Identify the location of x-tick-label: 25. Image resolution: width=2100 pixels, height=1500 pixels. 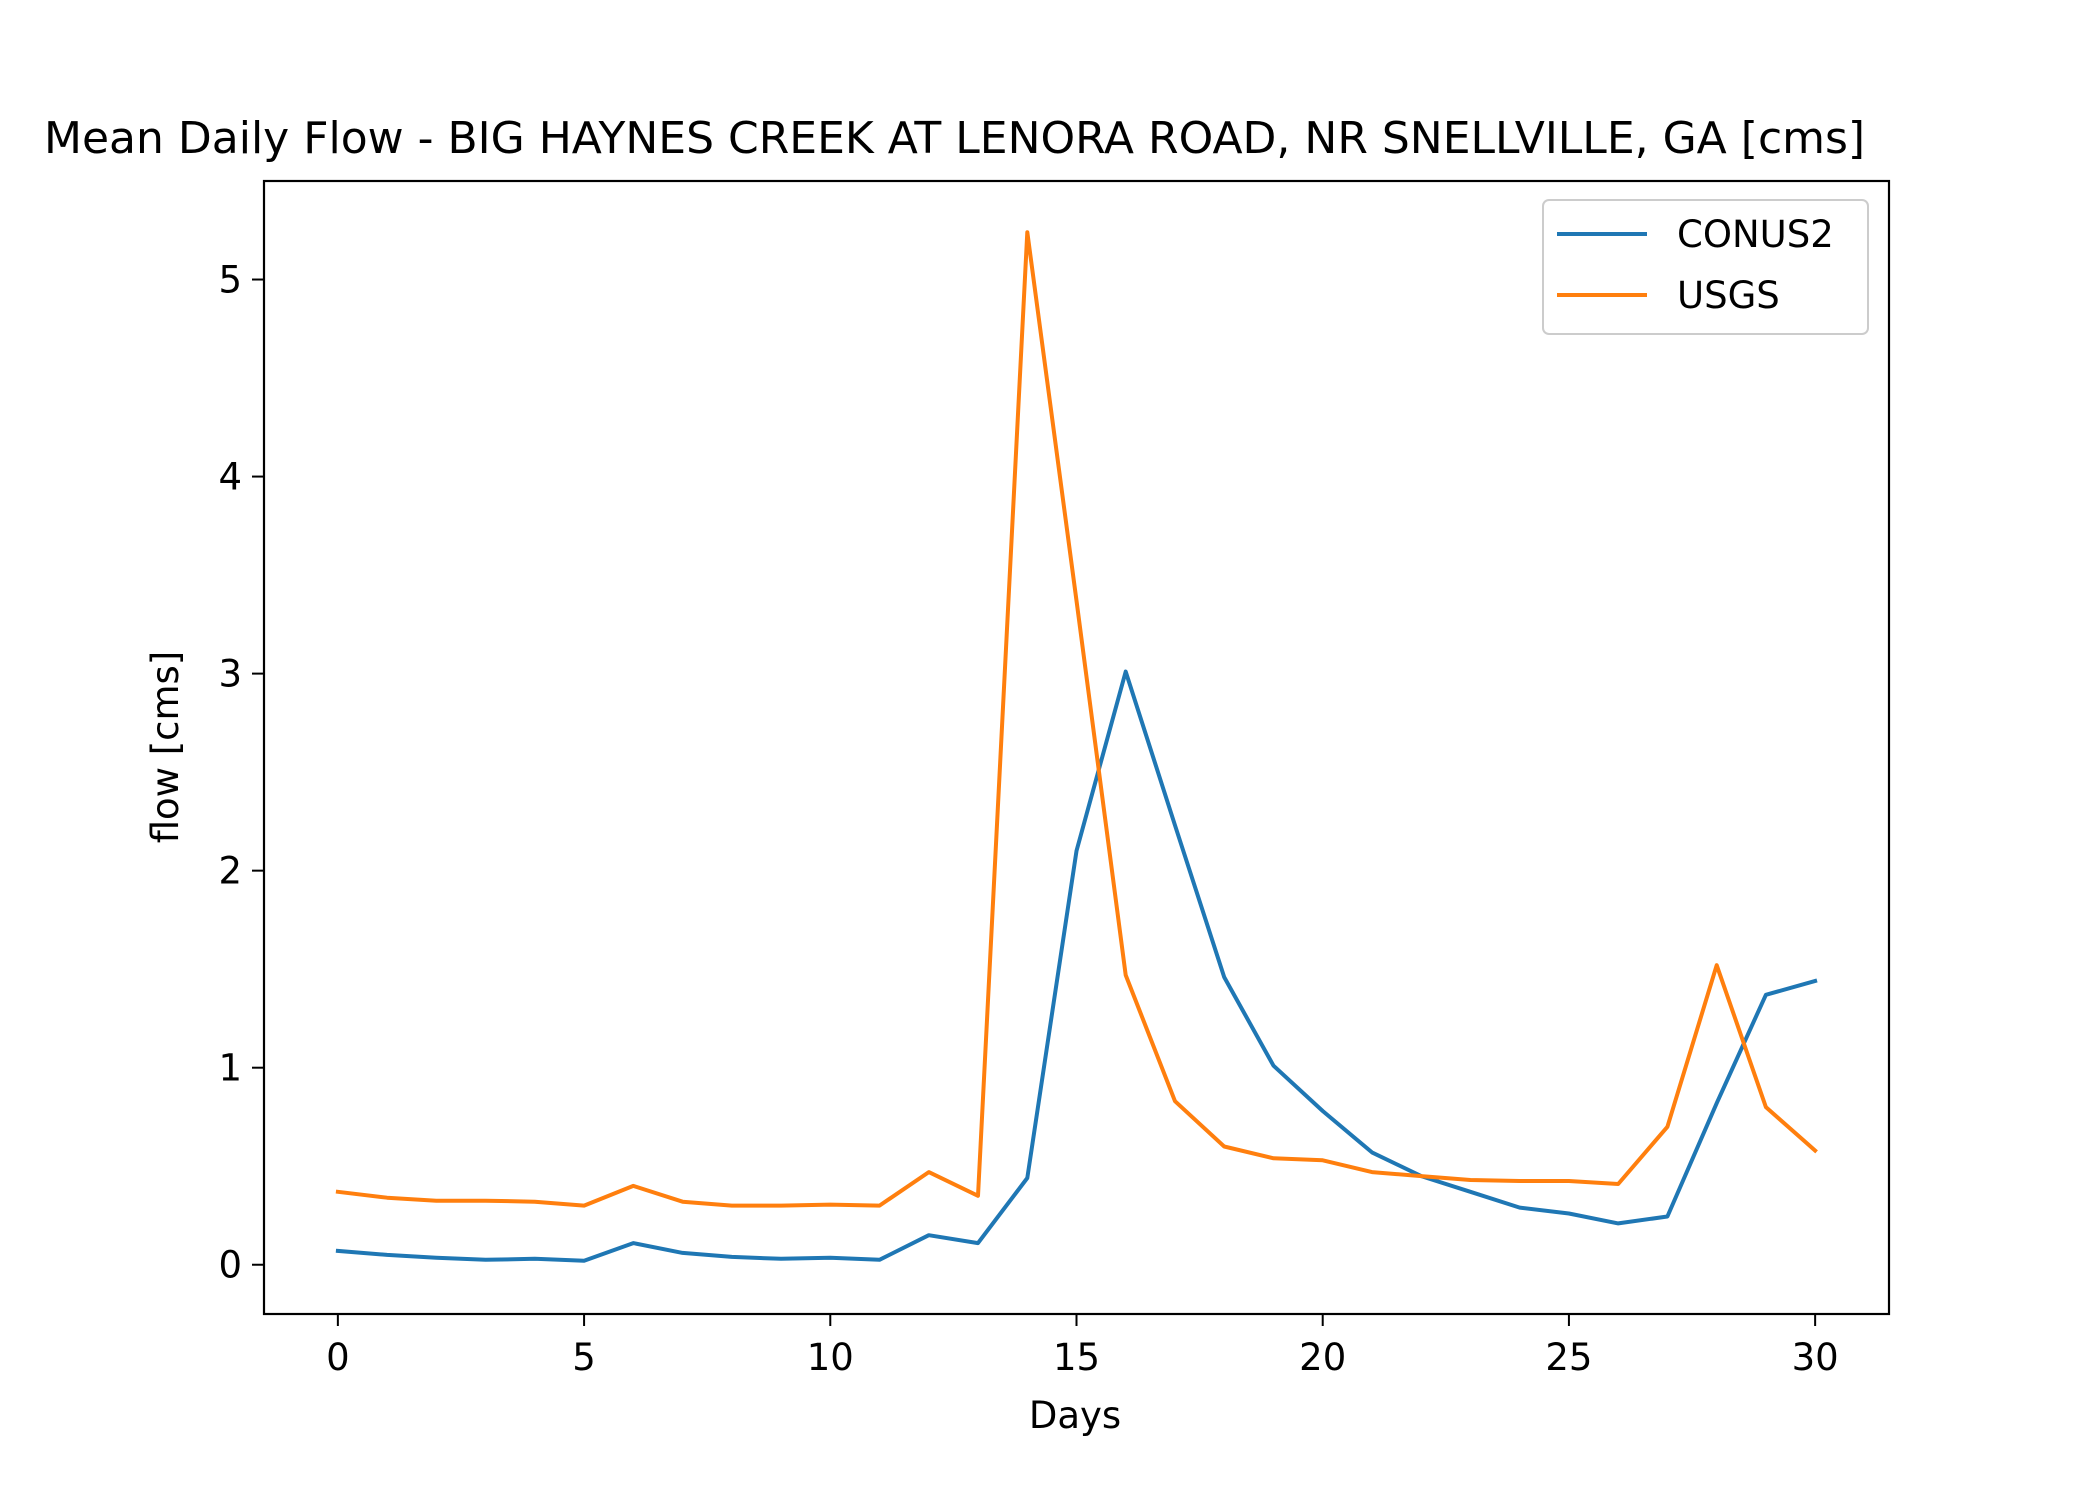
(1568, 1357).